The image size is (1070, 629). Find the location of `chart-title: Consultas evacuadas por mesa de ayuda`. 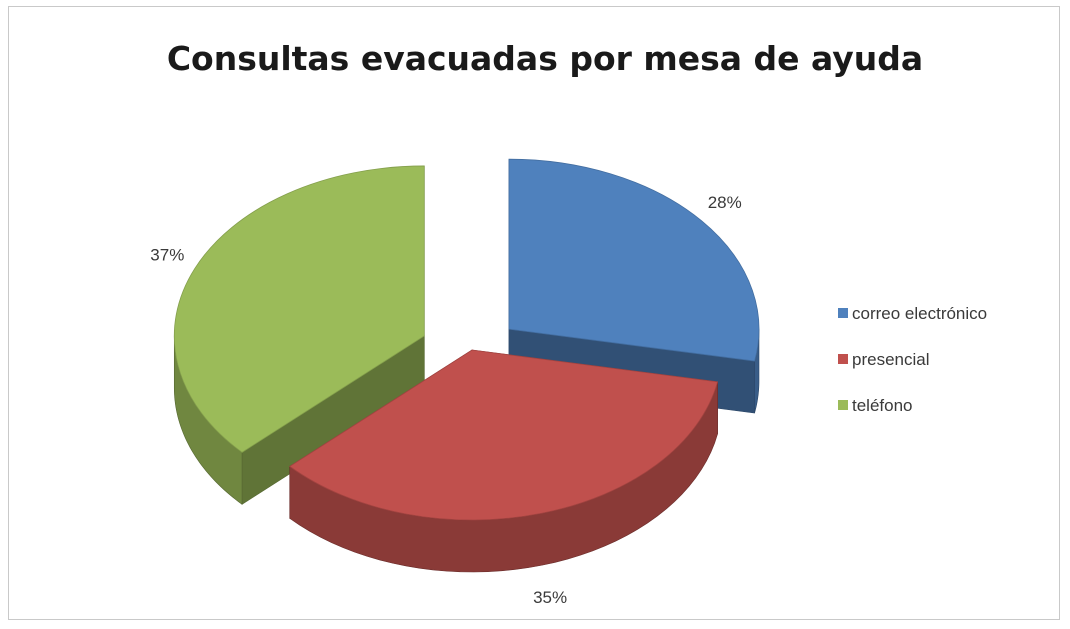

chart-title: Consultas evacuadas por mesa de ayuda is located at coordinates (545, 58).